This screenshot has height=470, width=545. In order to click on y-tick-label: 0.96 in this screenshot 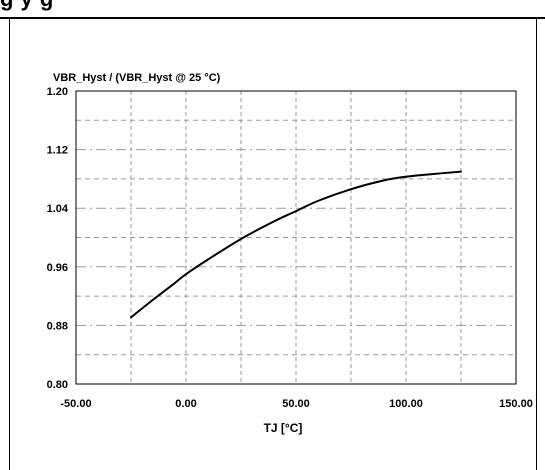, I will do `click(57, 268)`.